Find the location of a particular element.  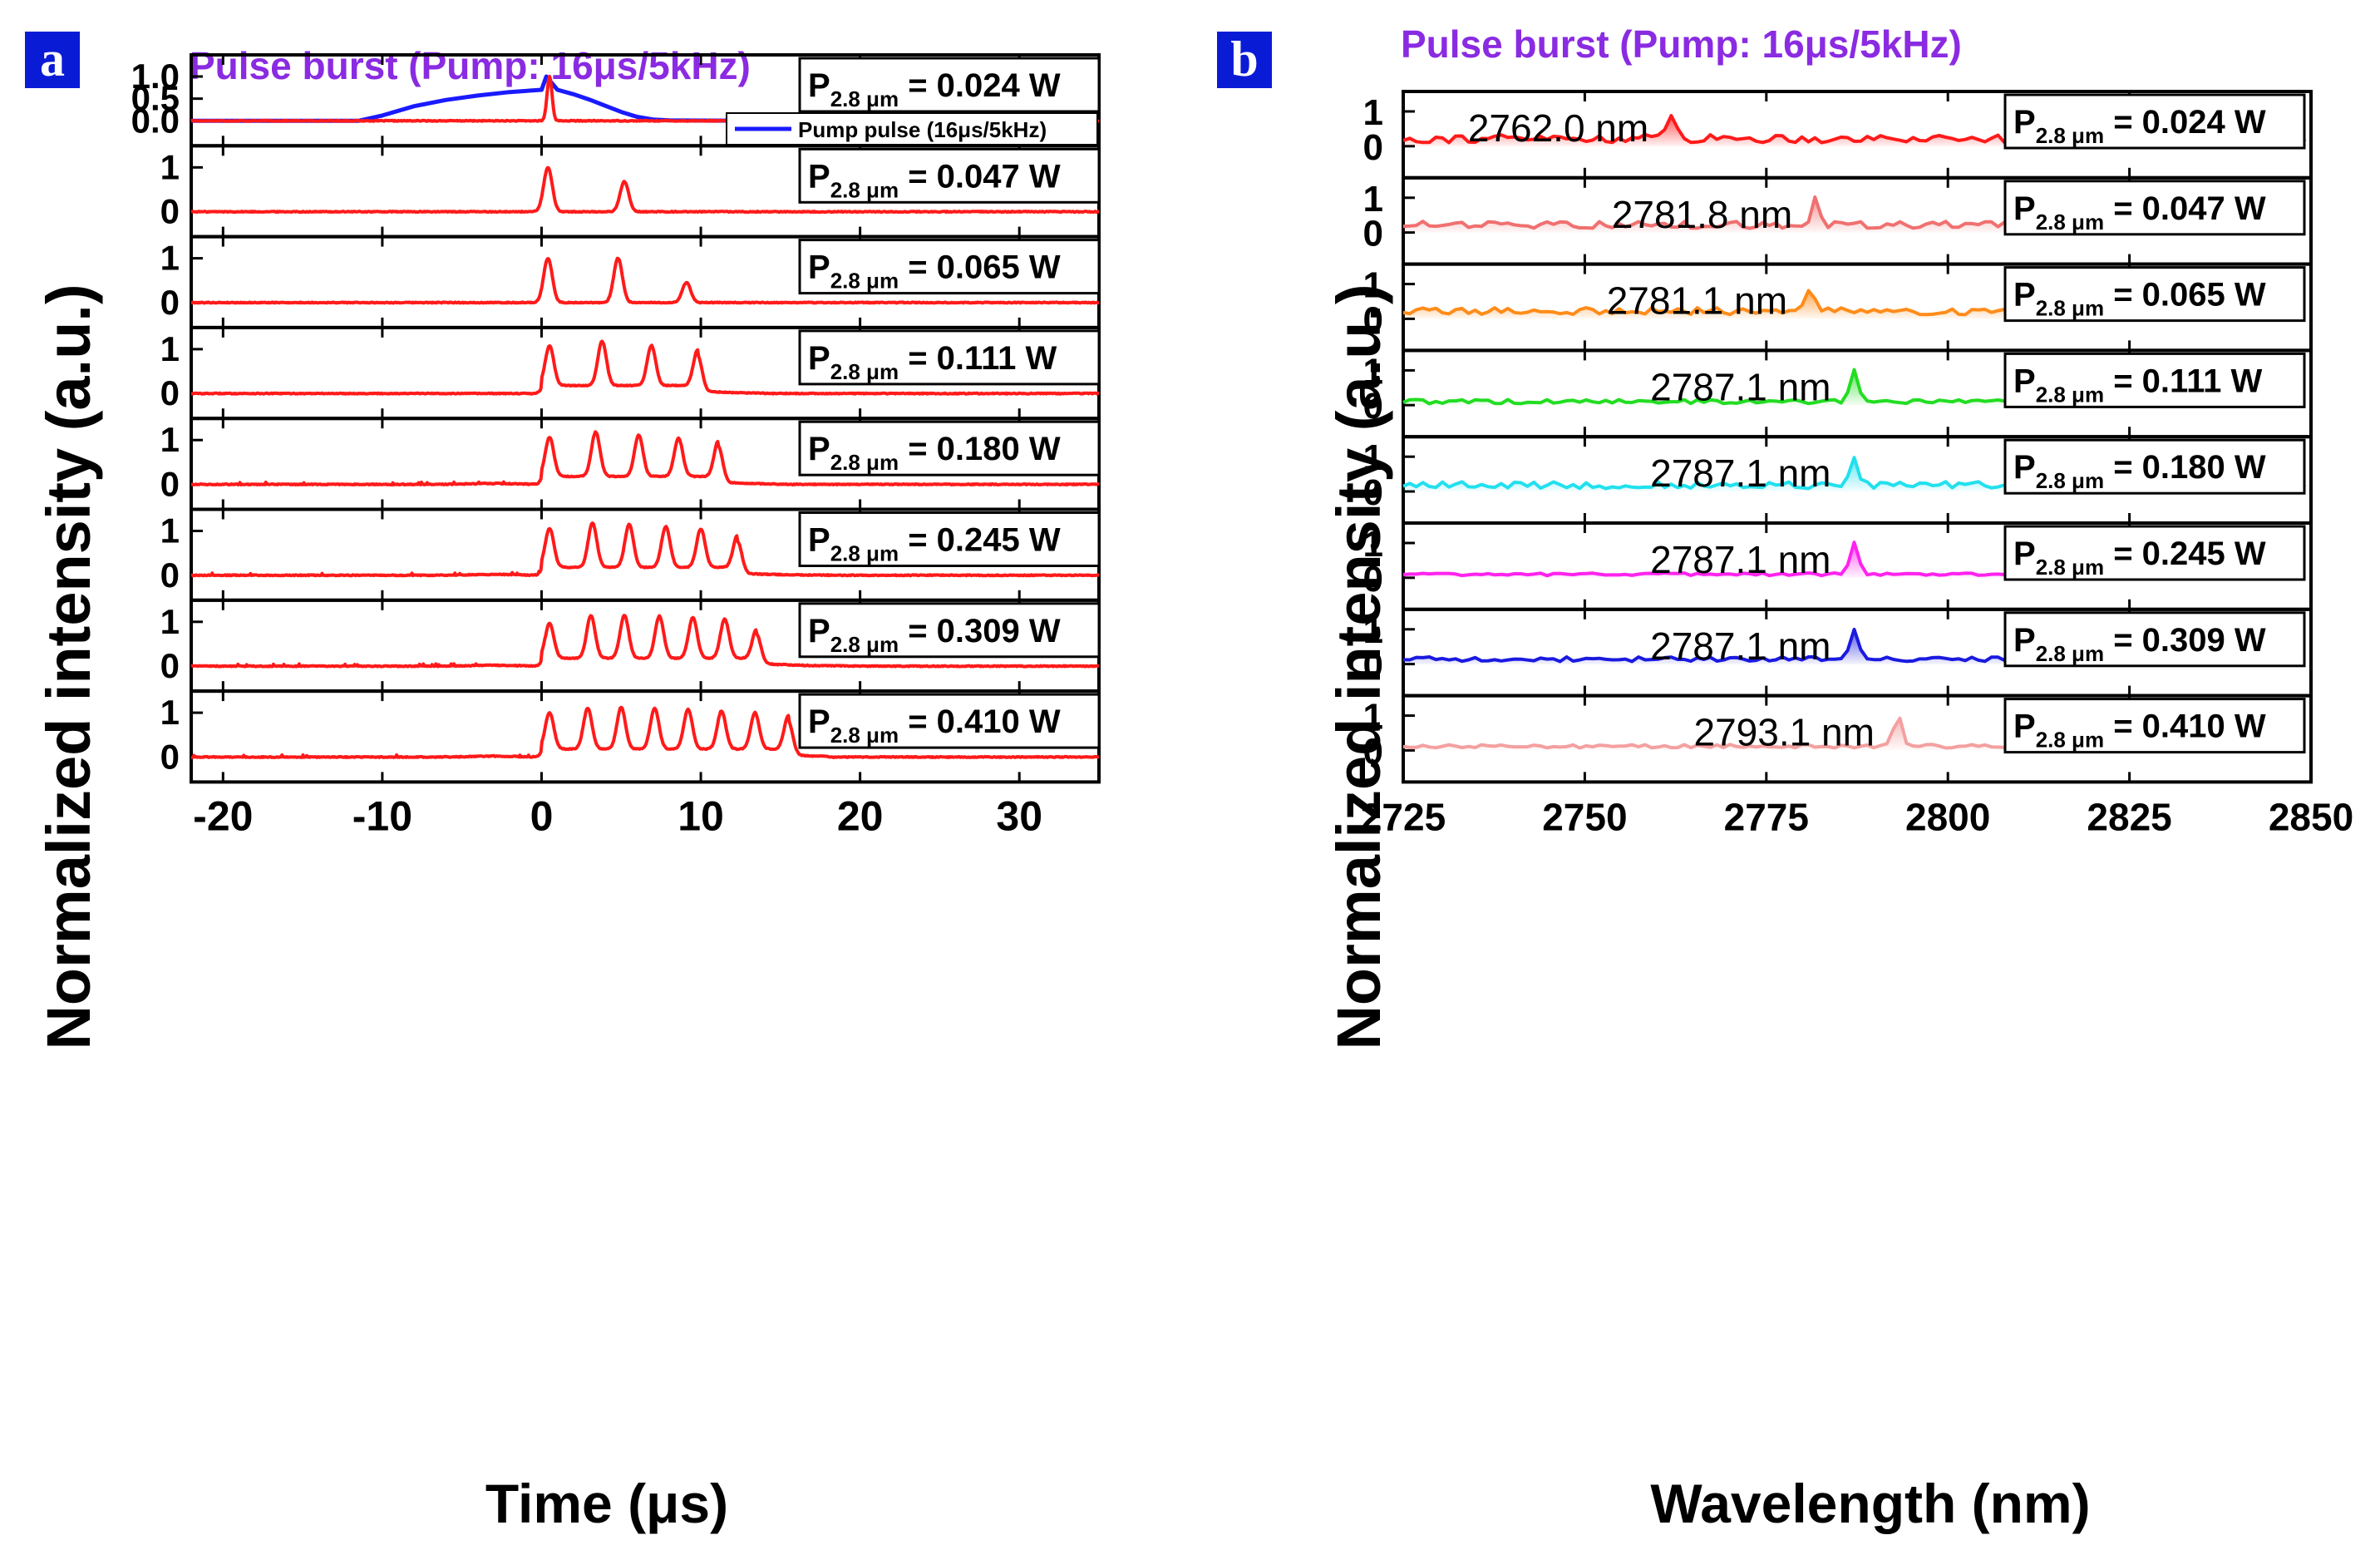

panel-b-title: Pulse burst (Pump: 16μs/5kHz) is located at coordinates (1681, 44).